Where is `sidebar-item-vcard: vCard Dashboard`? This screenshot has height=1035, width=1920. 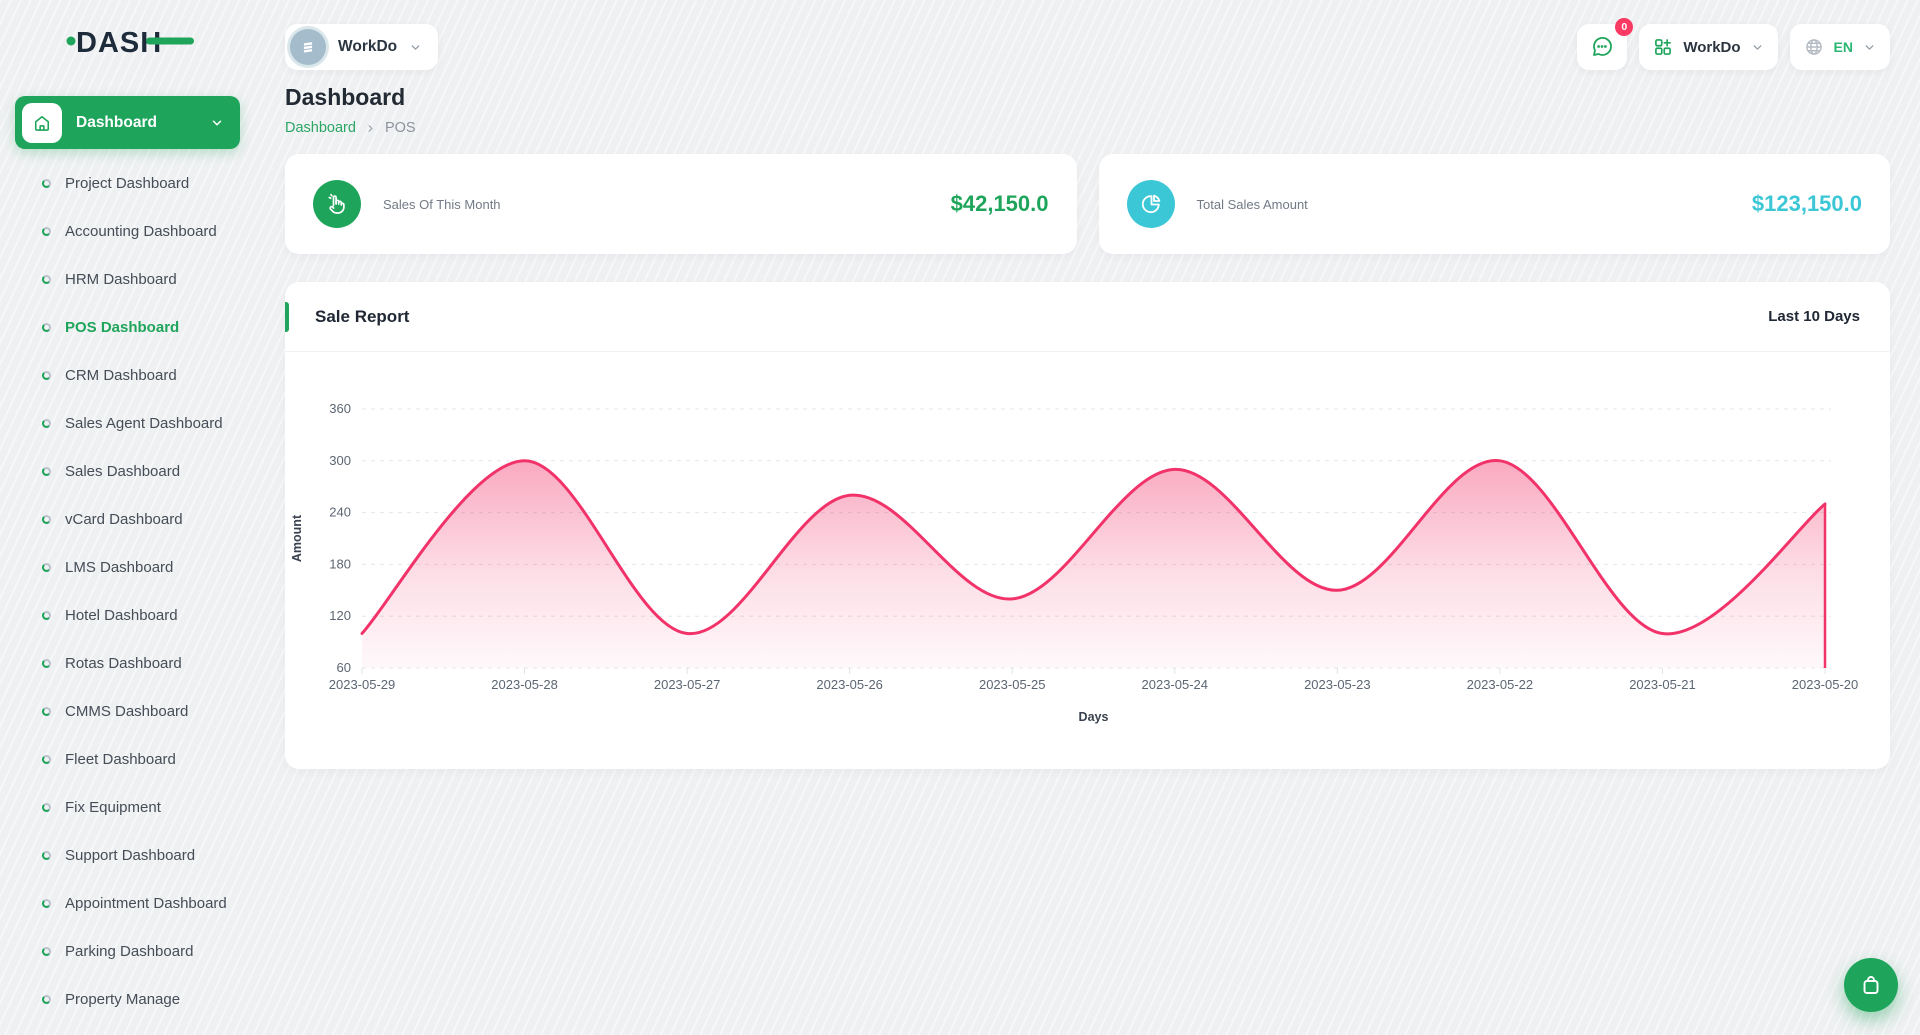 sidebar-item-vcard: vCard Dashboard is located at coordinates (150, 519).